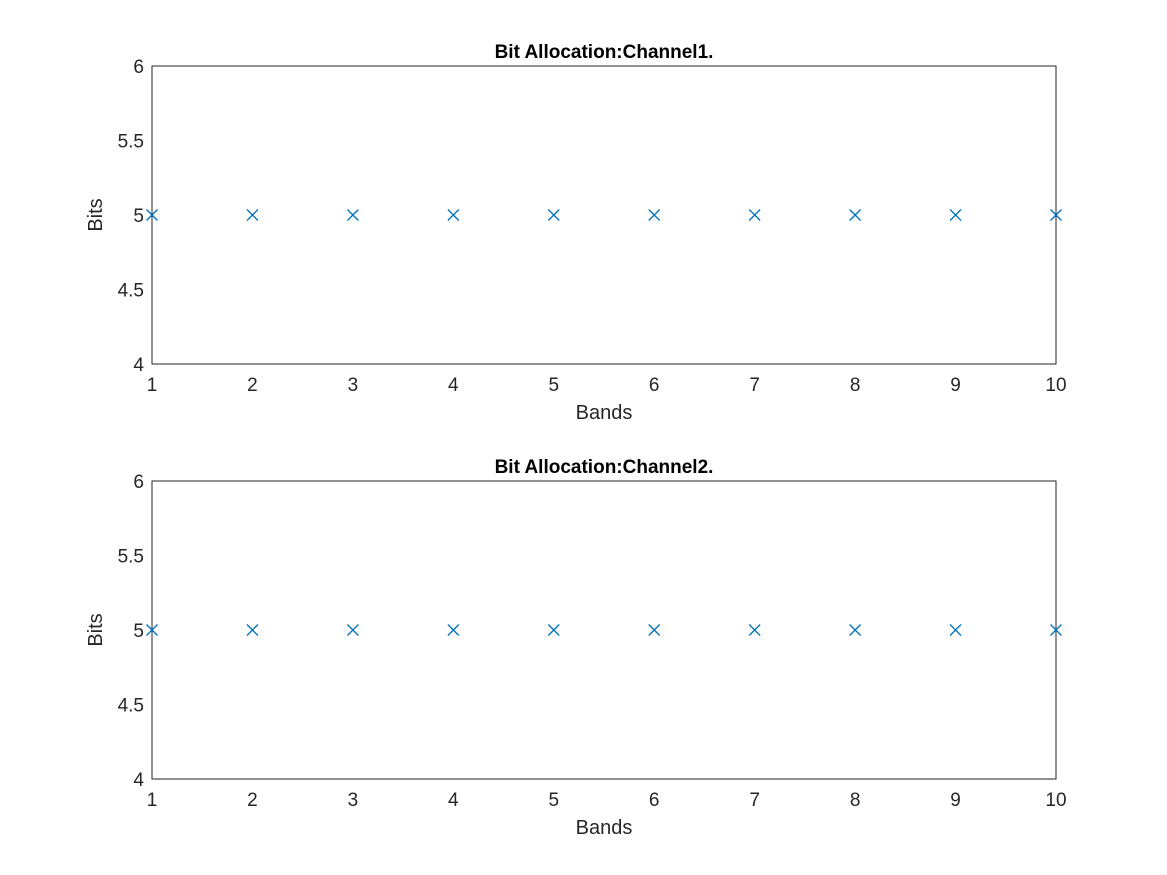 Image resolution: width=1167 pixels, height=875 pixels. What do you see at coordinates (604, 467) in the screenshot?
I see `chart-title: Bit Allocation:Channel2.` at bounding box center [604, 467].